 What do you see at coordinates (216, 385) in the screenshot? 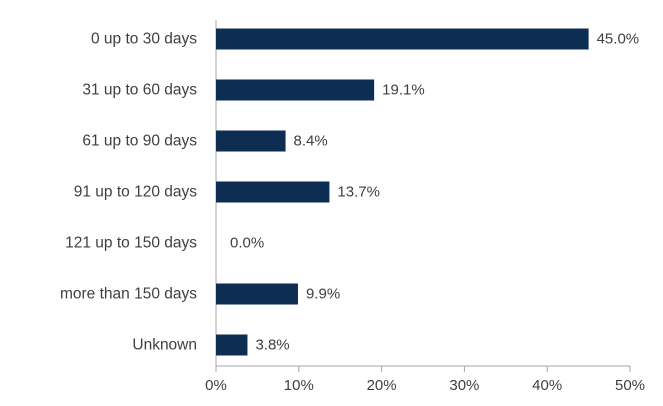
I see `x-tick-label: 0%` at bounding box center [216, 385].